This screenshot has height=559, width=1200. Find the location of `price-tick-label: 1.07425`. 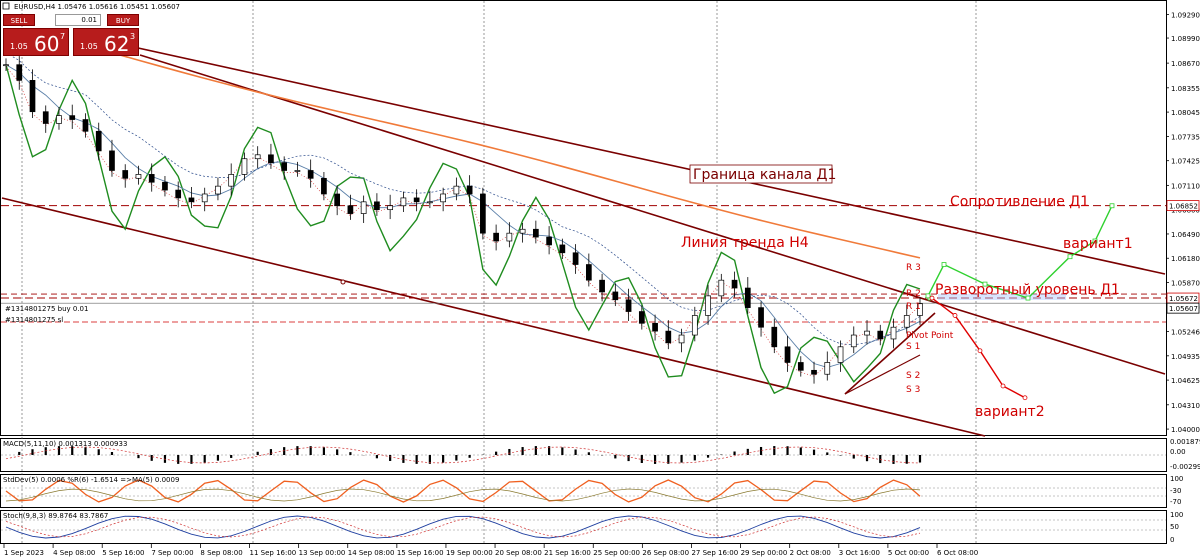

price-tick-label: 1.07425 is located at coordinates (1185, 162).